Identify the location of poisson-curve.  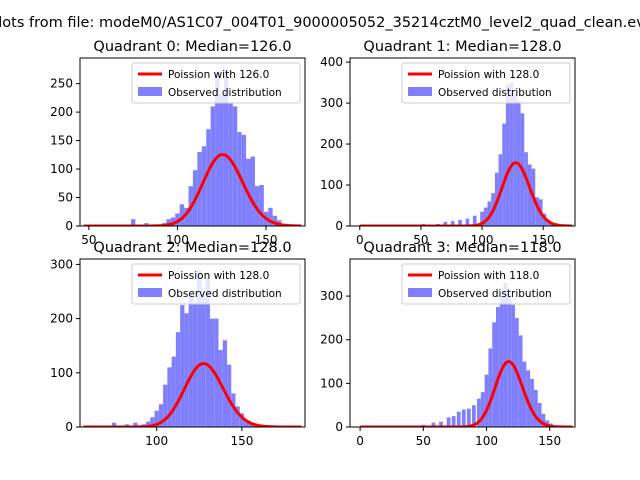
(192, 189).